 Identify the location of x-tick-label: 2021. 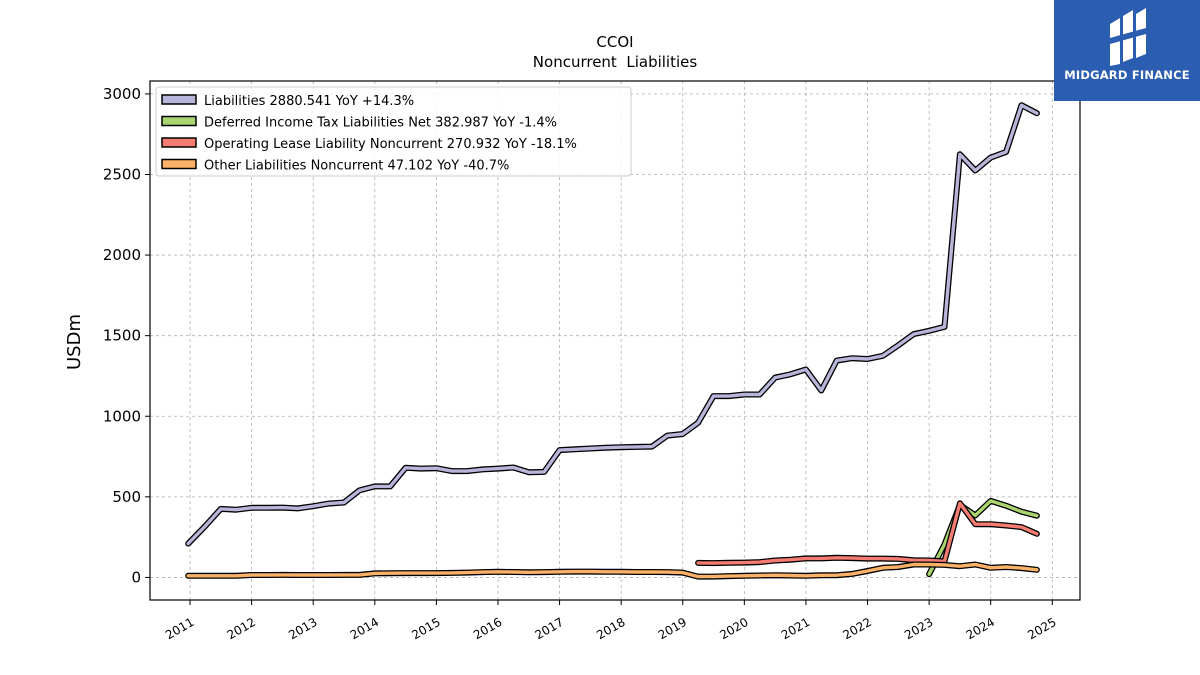
(795, 628).